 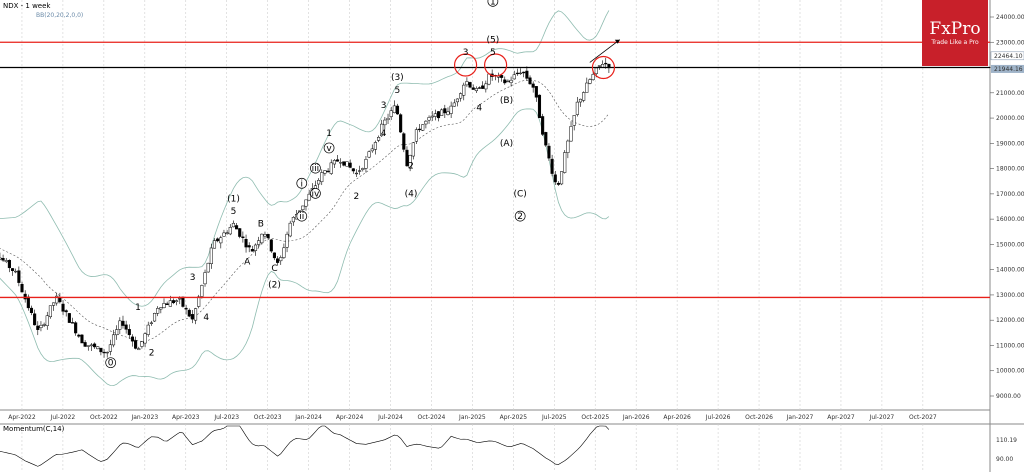 I want to click on y-tick-label: 19000.00, so click(x=1010, y=143).